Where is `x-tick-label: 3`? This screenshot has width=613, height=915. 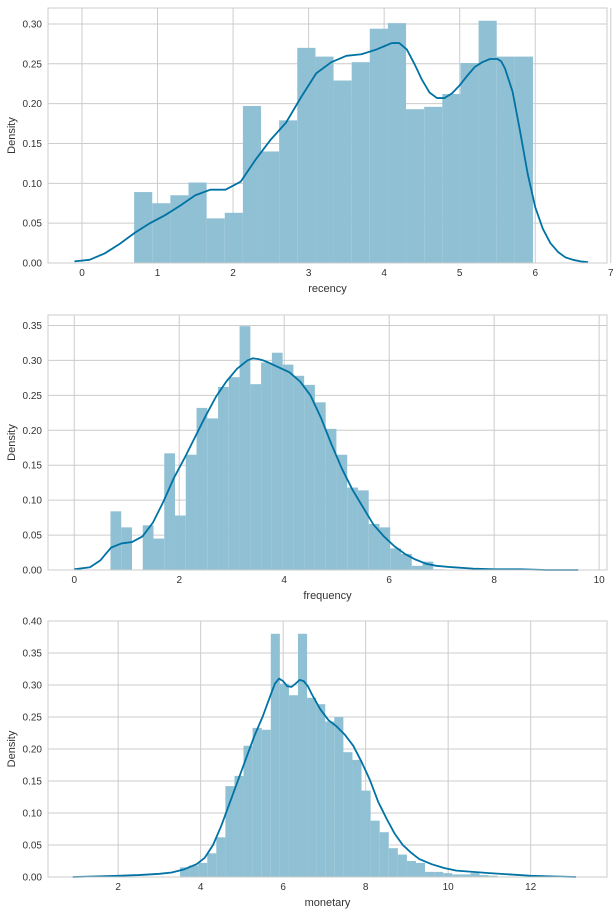 x-tick-label: 3 is located at coordinates (309, 273).